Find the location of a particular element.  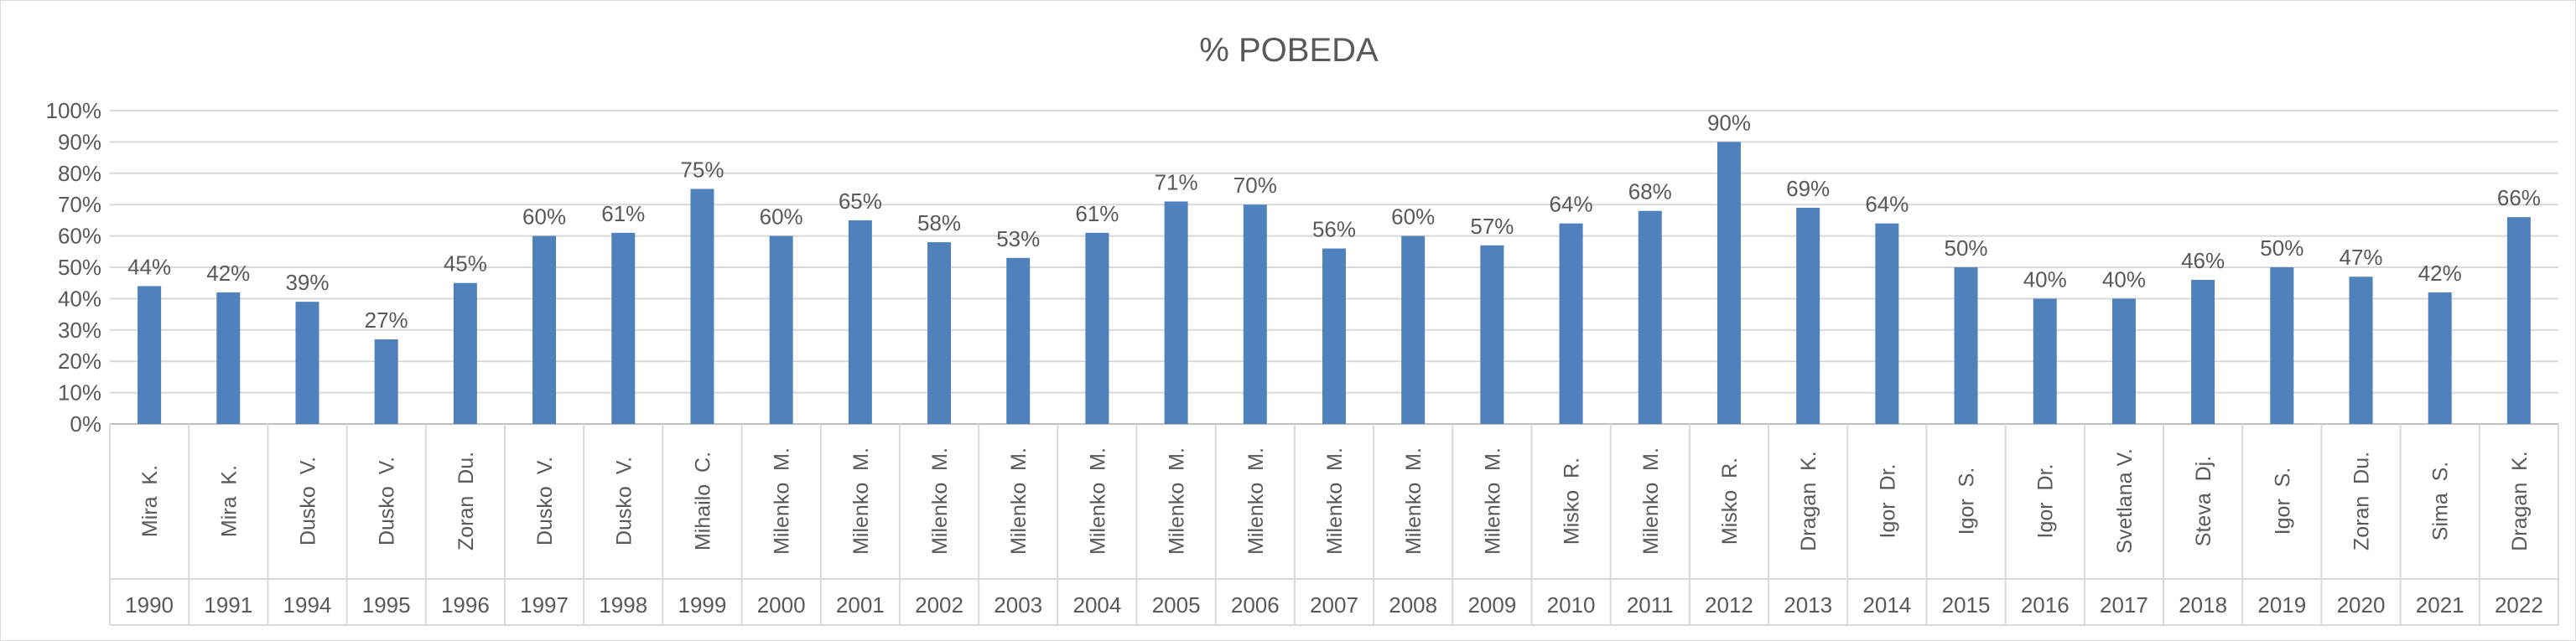

category-year-label: 1991 is located at coordinates (228, 605).